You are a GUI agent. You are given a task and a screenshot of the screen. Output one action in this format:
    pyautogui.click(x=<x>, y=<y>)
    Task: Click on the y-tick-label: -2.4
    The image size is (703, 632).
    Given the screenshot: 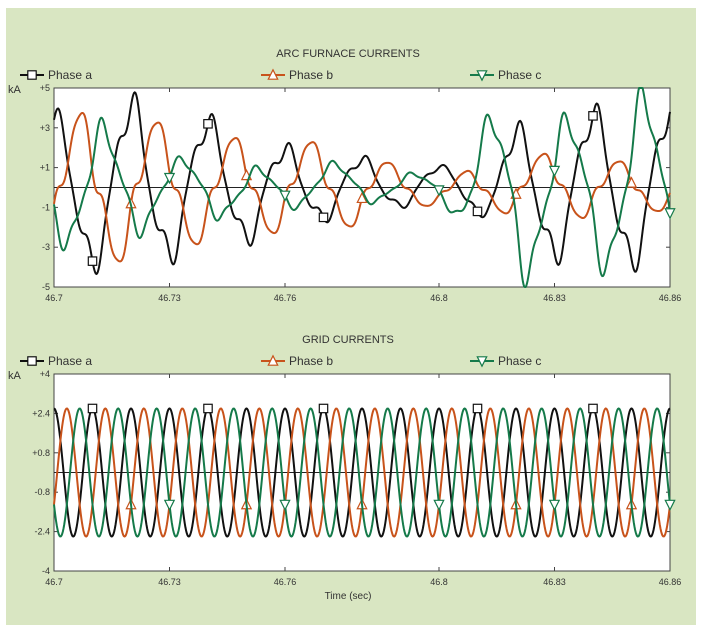 What is the action you would take?
    pyautogui.click(x=42, y=532)
    